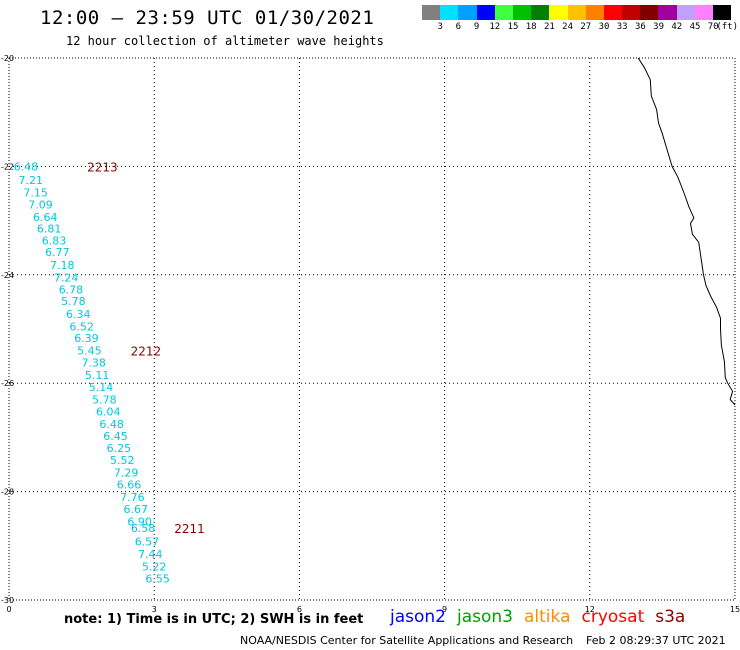 The width and height of the screenshot is (740, 650). What do you see at coordinates (122, 460) in the screenshot?
I see `swh-value-label: 5.52` at bounding box center [122, 460].